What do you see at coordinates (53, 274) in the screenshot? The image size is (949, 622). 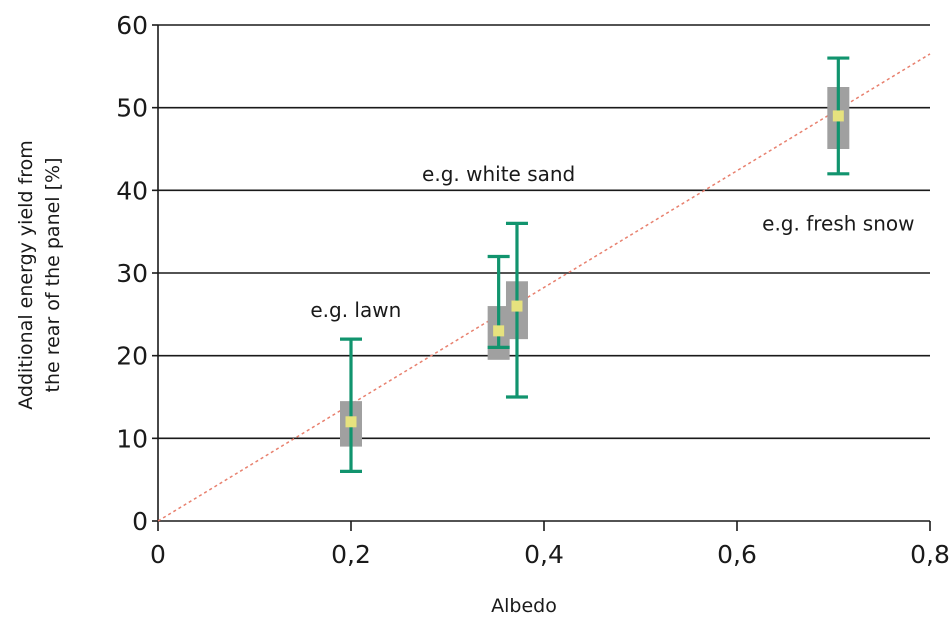 I see `y-axis-title-line: the rear of the panel [%]` at bounding box center [53, 274].